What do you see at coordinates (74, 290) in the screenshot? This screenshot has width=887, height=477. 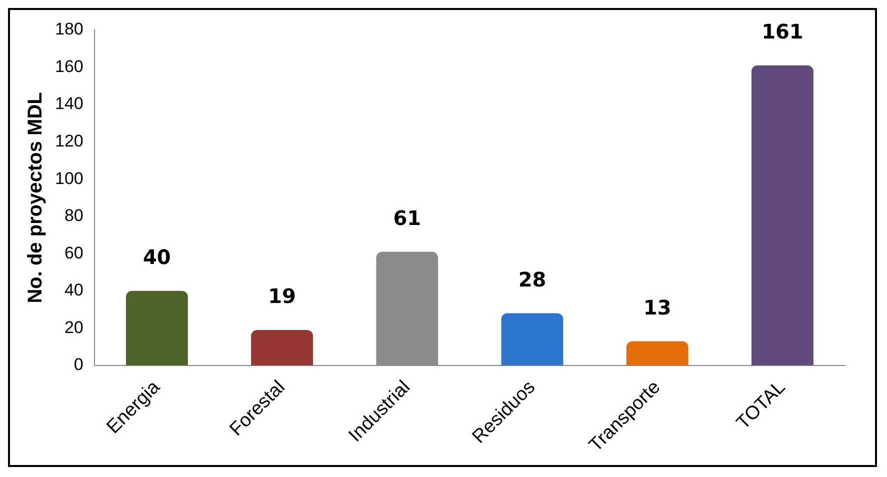 I see `y-tick-label: 40` at bounding box center [74, 290].